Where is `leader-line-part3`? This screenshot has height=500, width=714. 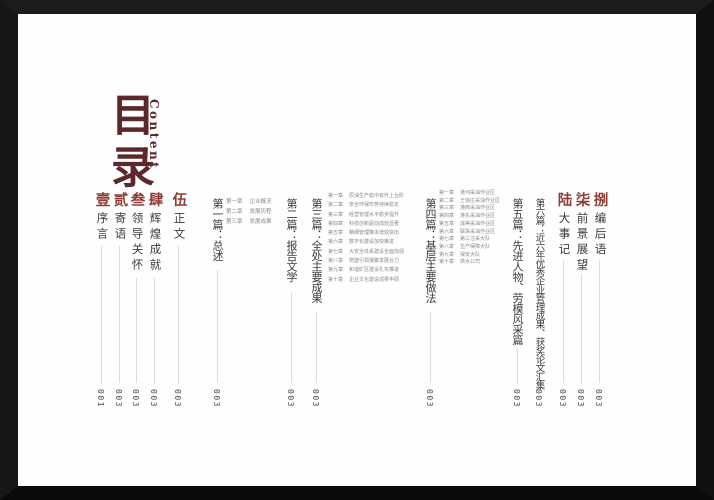 leader-line-part3 is located at coordinates (316, 347).